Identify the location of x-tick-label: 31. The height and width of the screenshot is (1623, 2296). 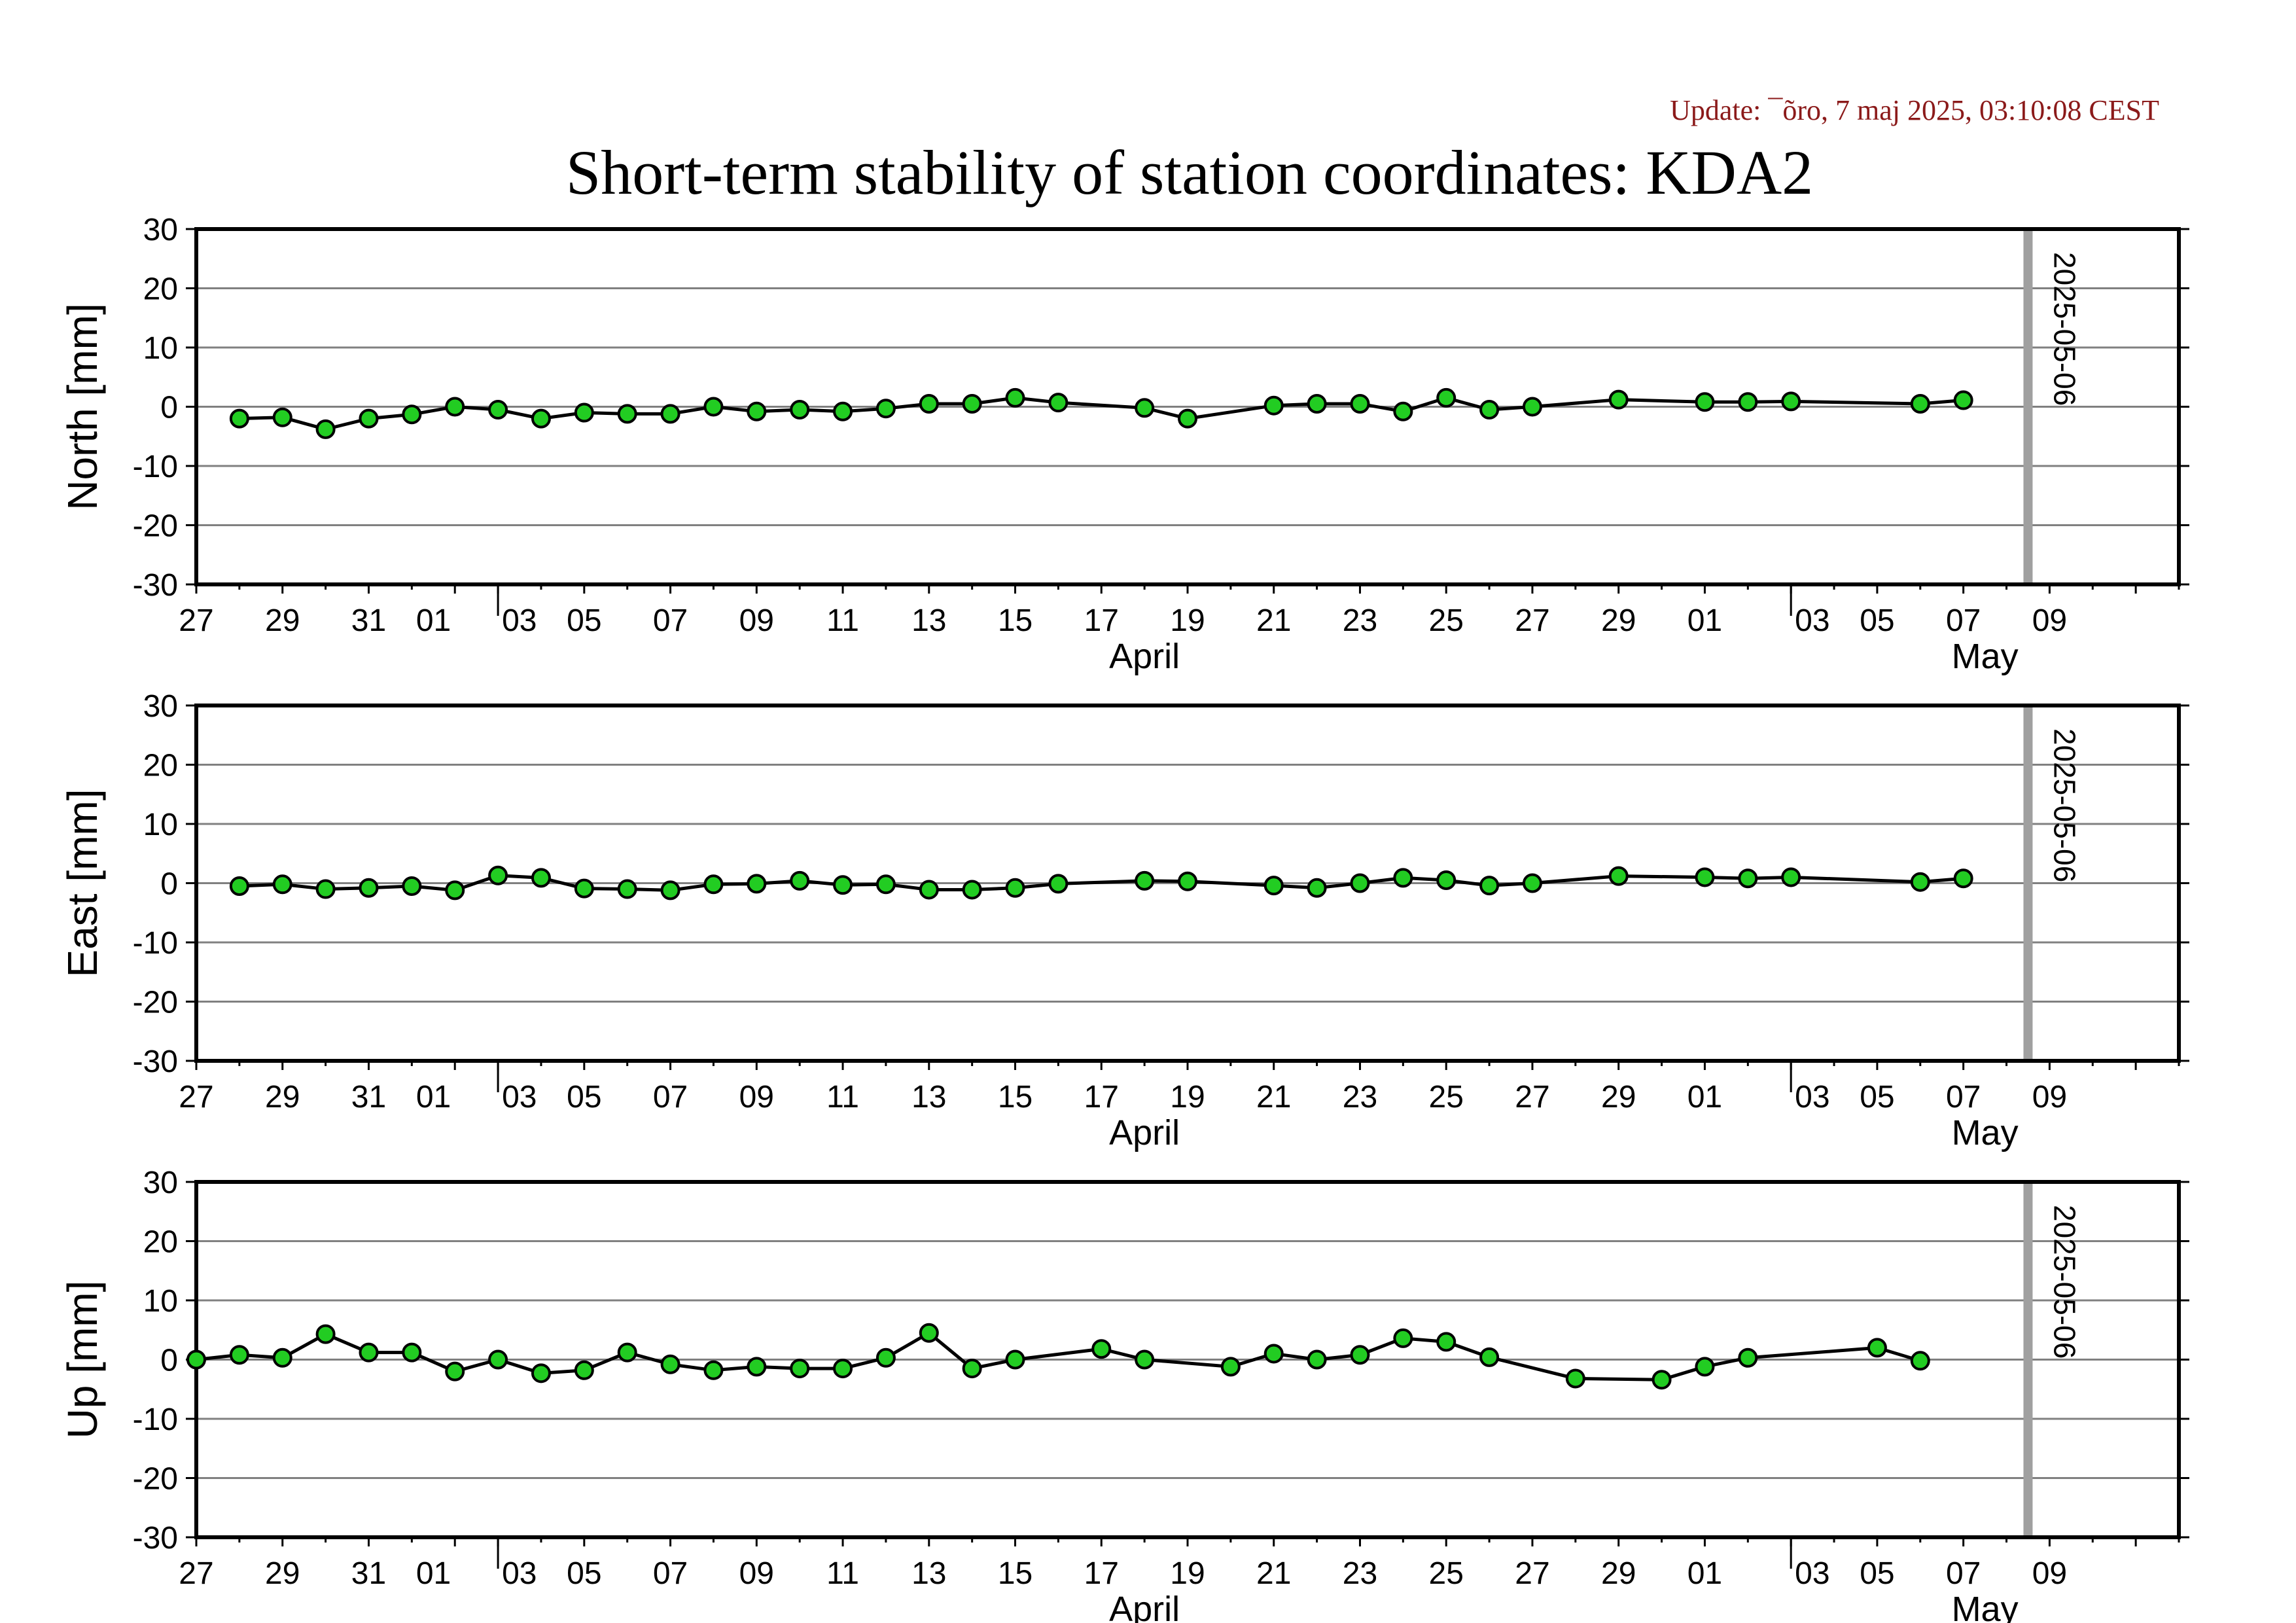
(368, 1097).